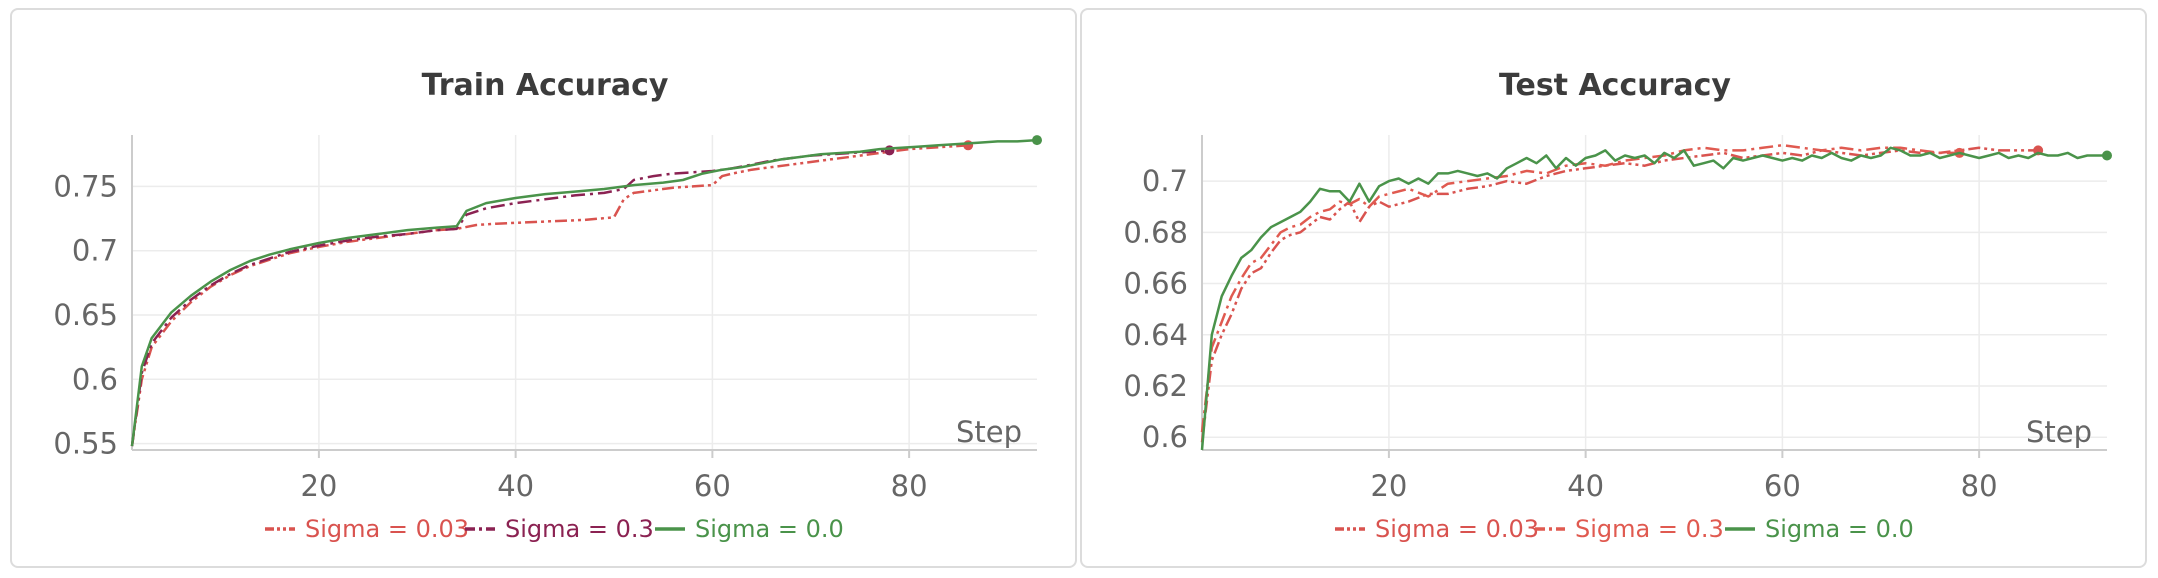 The width and height of the screenshot is (2158, 578). I want to click on y-tick-label: 0.68, so click(1155, 232).